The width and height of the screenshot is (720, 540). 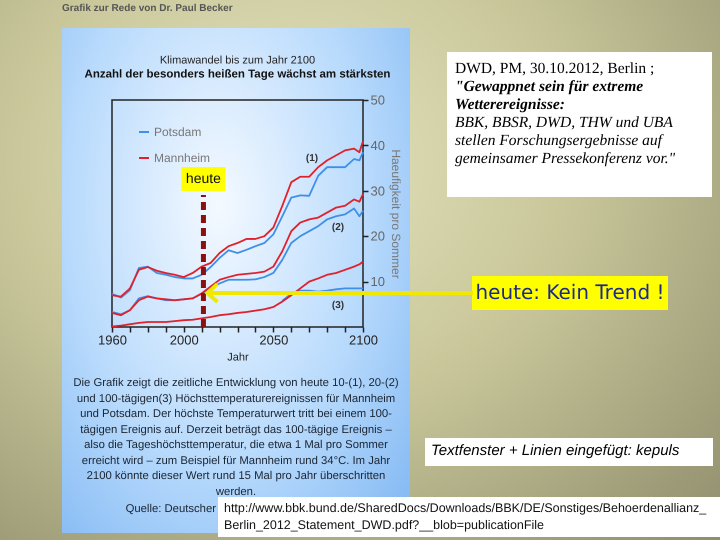 What do you see at coordinates (112, 340) in the screenshot?
I see `x-tick-label: 1960` at bounding box center [112, 340].